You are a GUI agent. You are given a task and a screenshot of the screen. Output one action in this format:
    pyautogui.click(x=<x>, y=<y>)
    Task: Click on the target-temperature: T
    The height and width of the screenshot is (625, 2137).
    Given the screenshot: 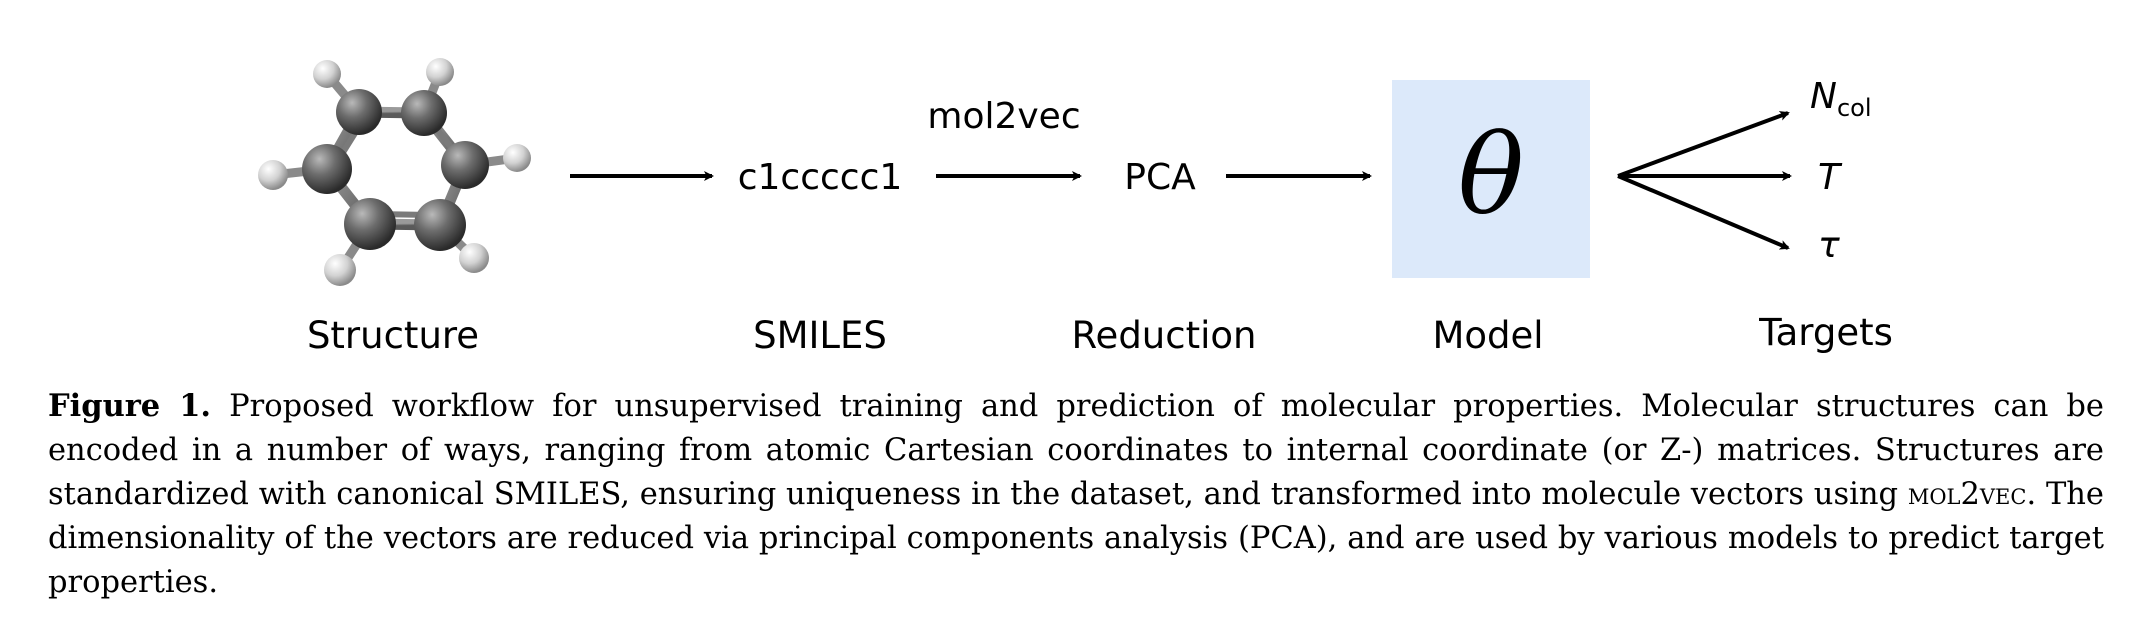 What is the action you would take?
    pyautogui.click(x=1830, y=177)
    